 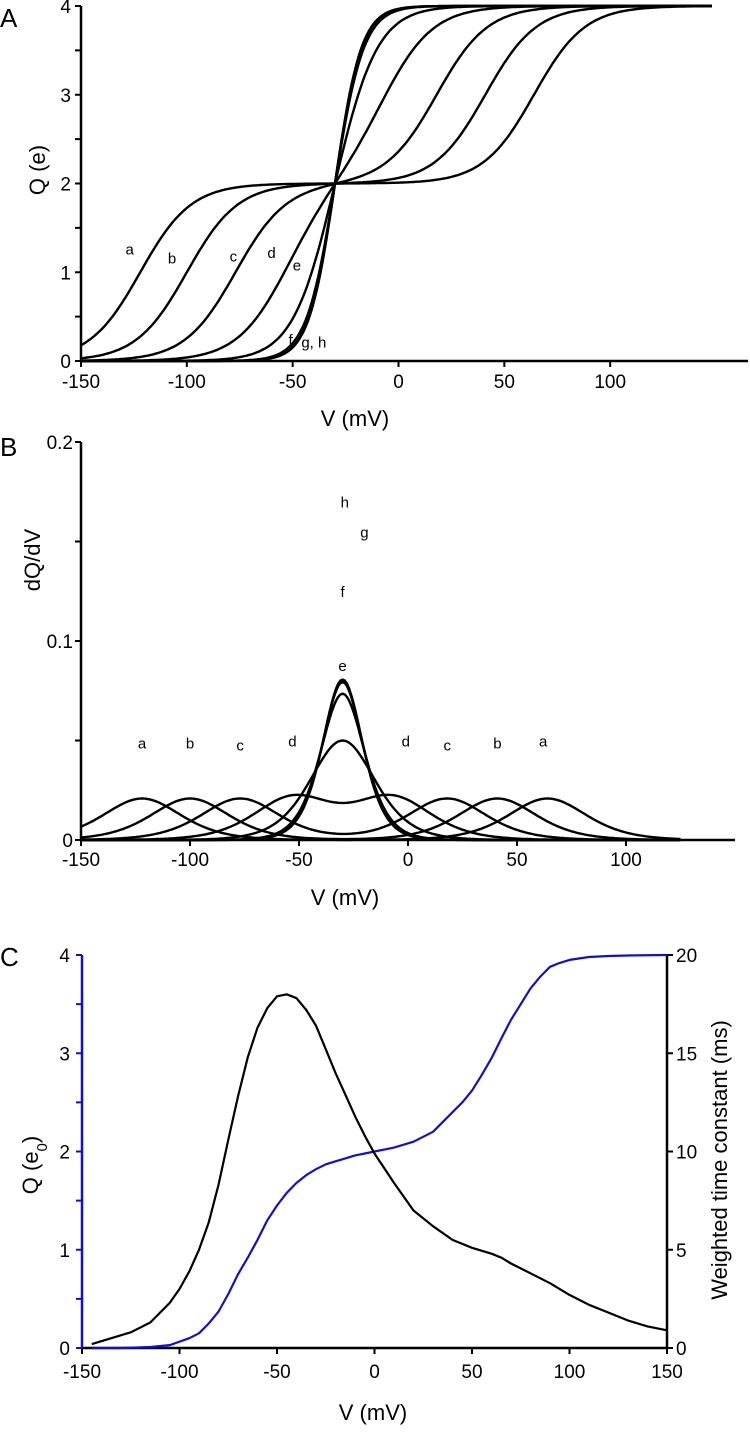 I want to click on panel-b-curve-a, so click(x=380, y=819).